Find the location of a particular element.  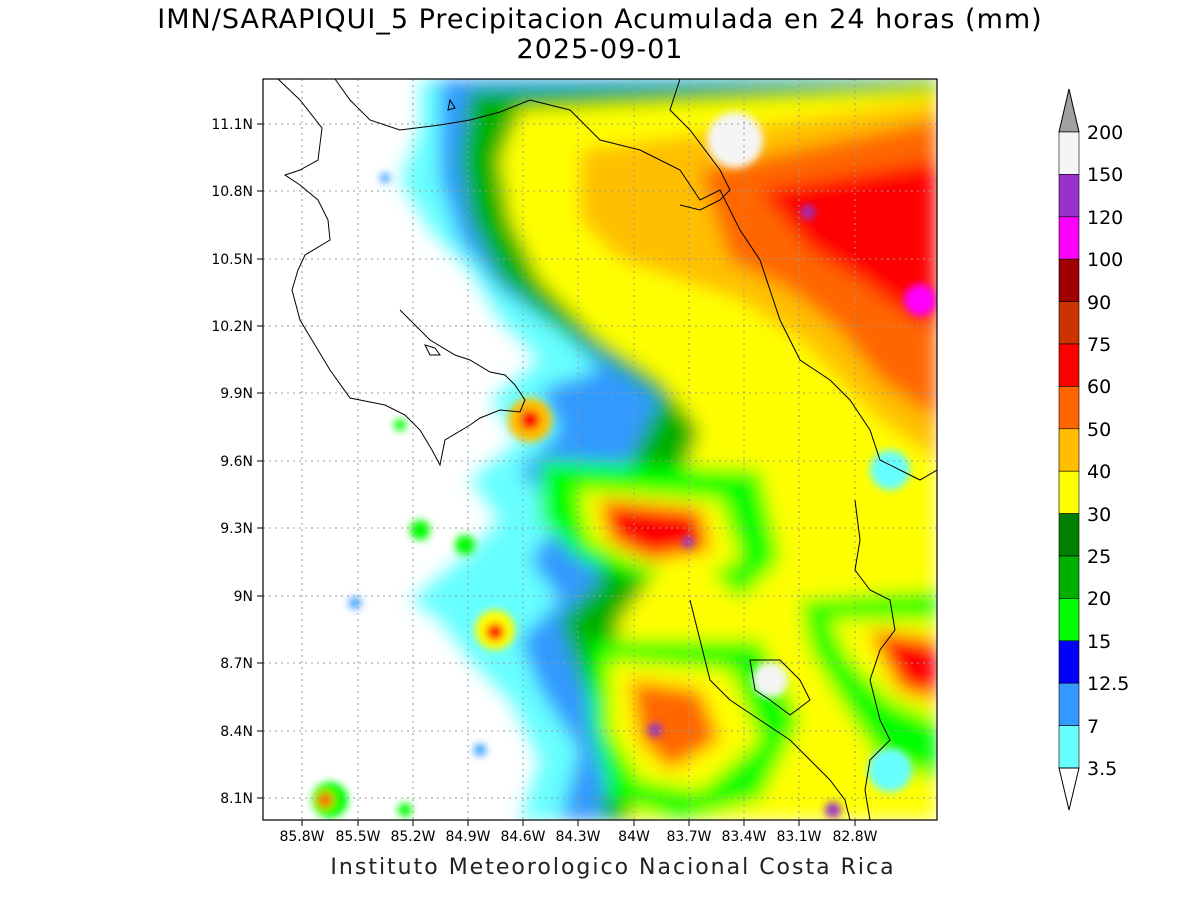

lat-tick-label: 11.1N is located at coordinates (232, 125).